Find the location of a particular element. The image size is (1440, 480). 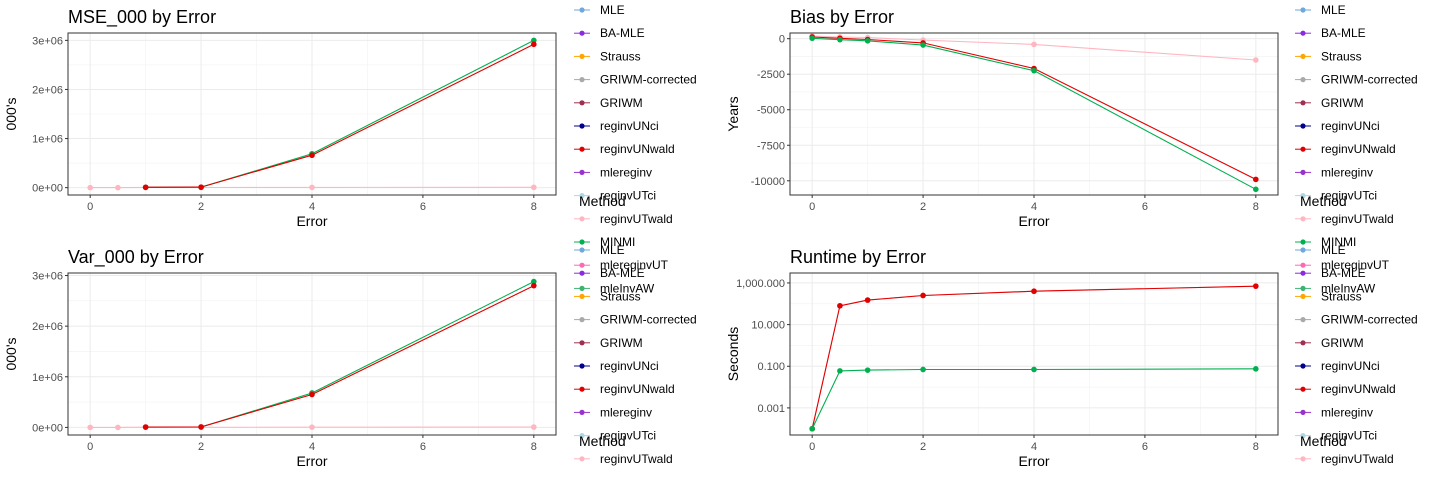

y-axis-label: Seconds is located at coordinates (733, 354).